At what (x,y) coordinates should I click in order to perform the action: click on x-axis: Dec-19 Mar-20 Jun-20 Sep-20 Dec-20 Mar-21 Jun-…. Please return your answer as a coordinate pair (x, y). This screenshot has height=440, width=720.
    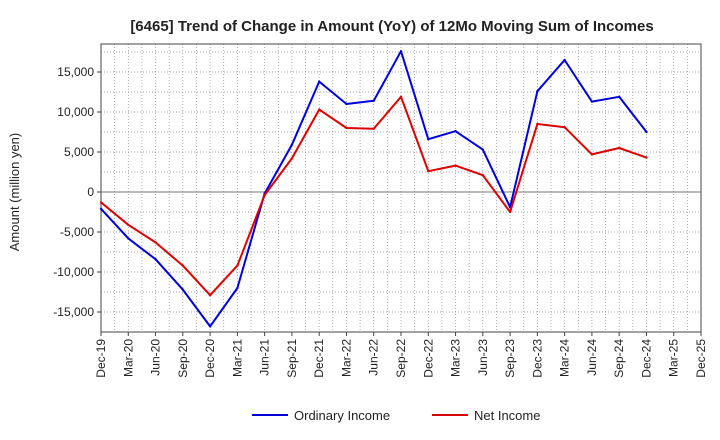
    Looking at the image, I should click on (401, 355).